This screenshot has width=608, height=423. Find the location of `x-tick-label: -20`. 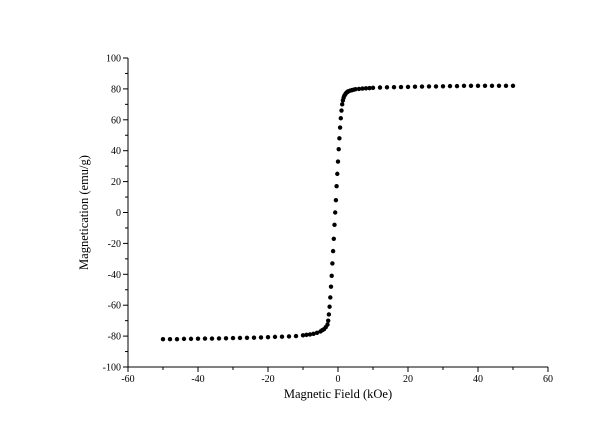

x-tick-label: -20 is located at coordinates (267, 379).